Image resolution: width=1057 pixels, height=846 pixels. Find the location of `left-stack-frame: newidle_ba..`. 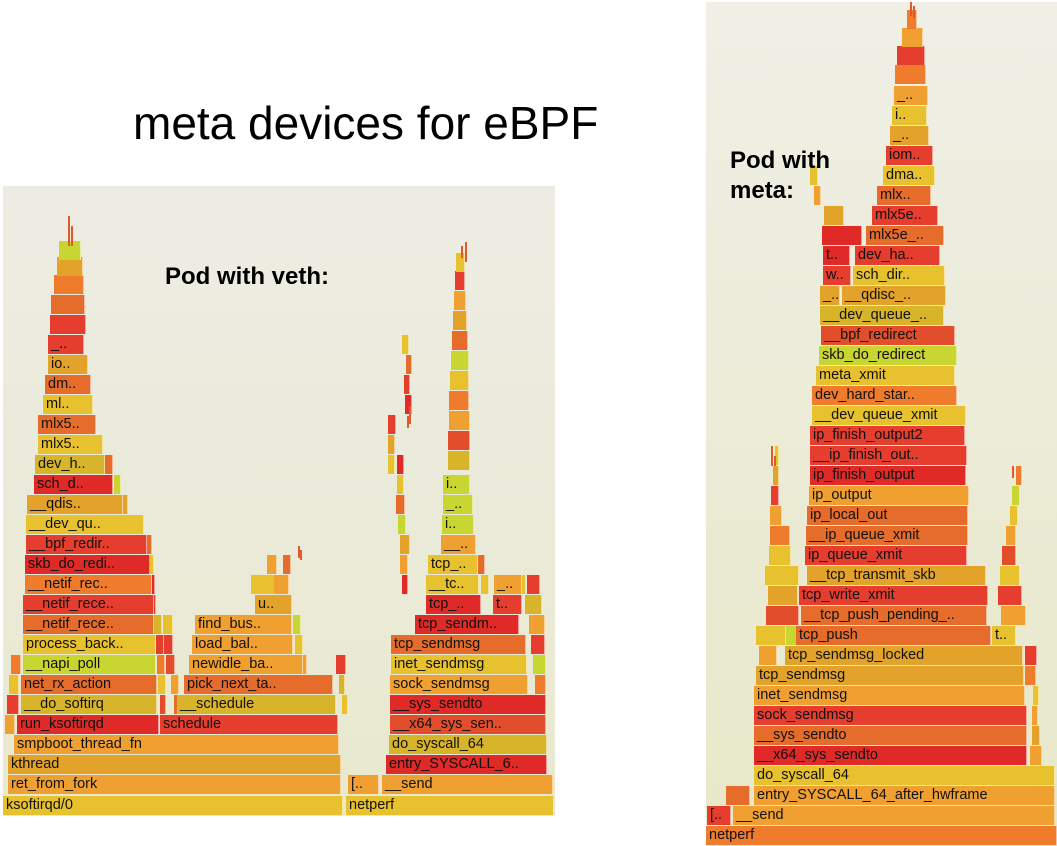

left-stack-frame: newidle_ba.. is located at coordinates (246, 664).